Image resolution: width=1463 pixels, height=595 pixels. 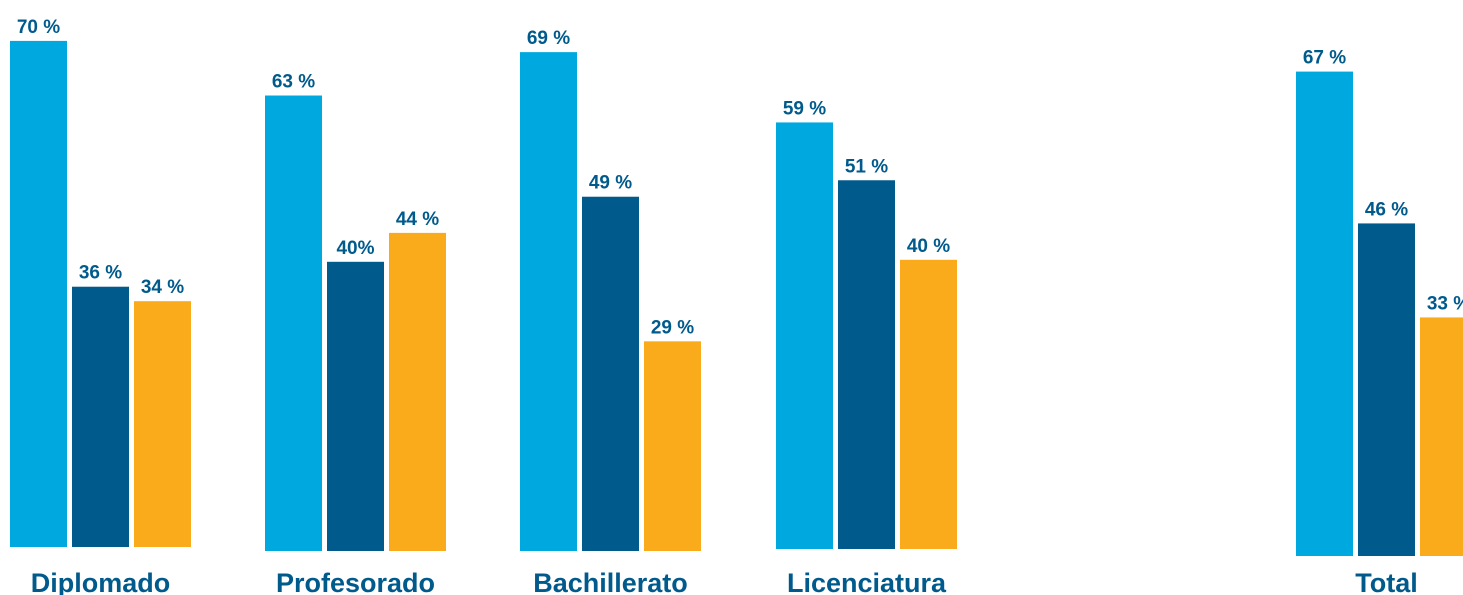 I want to click on value-label-bachillerato-2: 49 %, so click(x=610, y=183).